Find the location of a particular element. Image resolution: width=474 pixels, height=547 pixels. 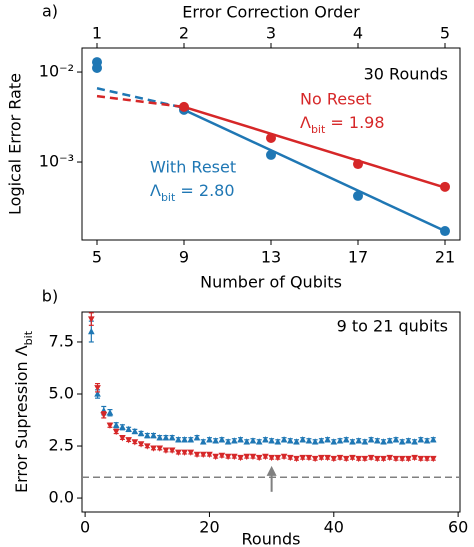

series-label: No Reset is located at coordinates (336, 99).